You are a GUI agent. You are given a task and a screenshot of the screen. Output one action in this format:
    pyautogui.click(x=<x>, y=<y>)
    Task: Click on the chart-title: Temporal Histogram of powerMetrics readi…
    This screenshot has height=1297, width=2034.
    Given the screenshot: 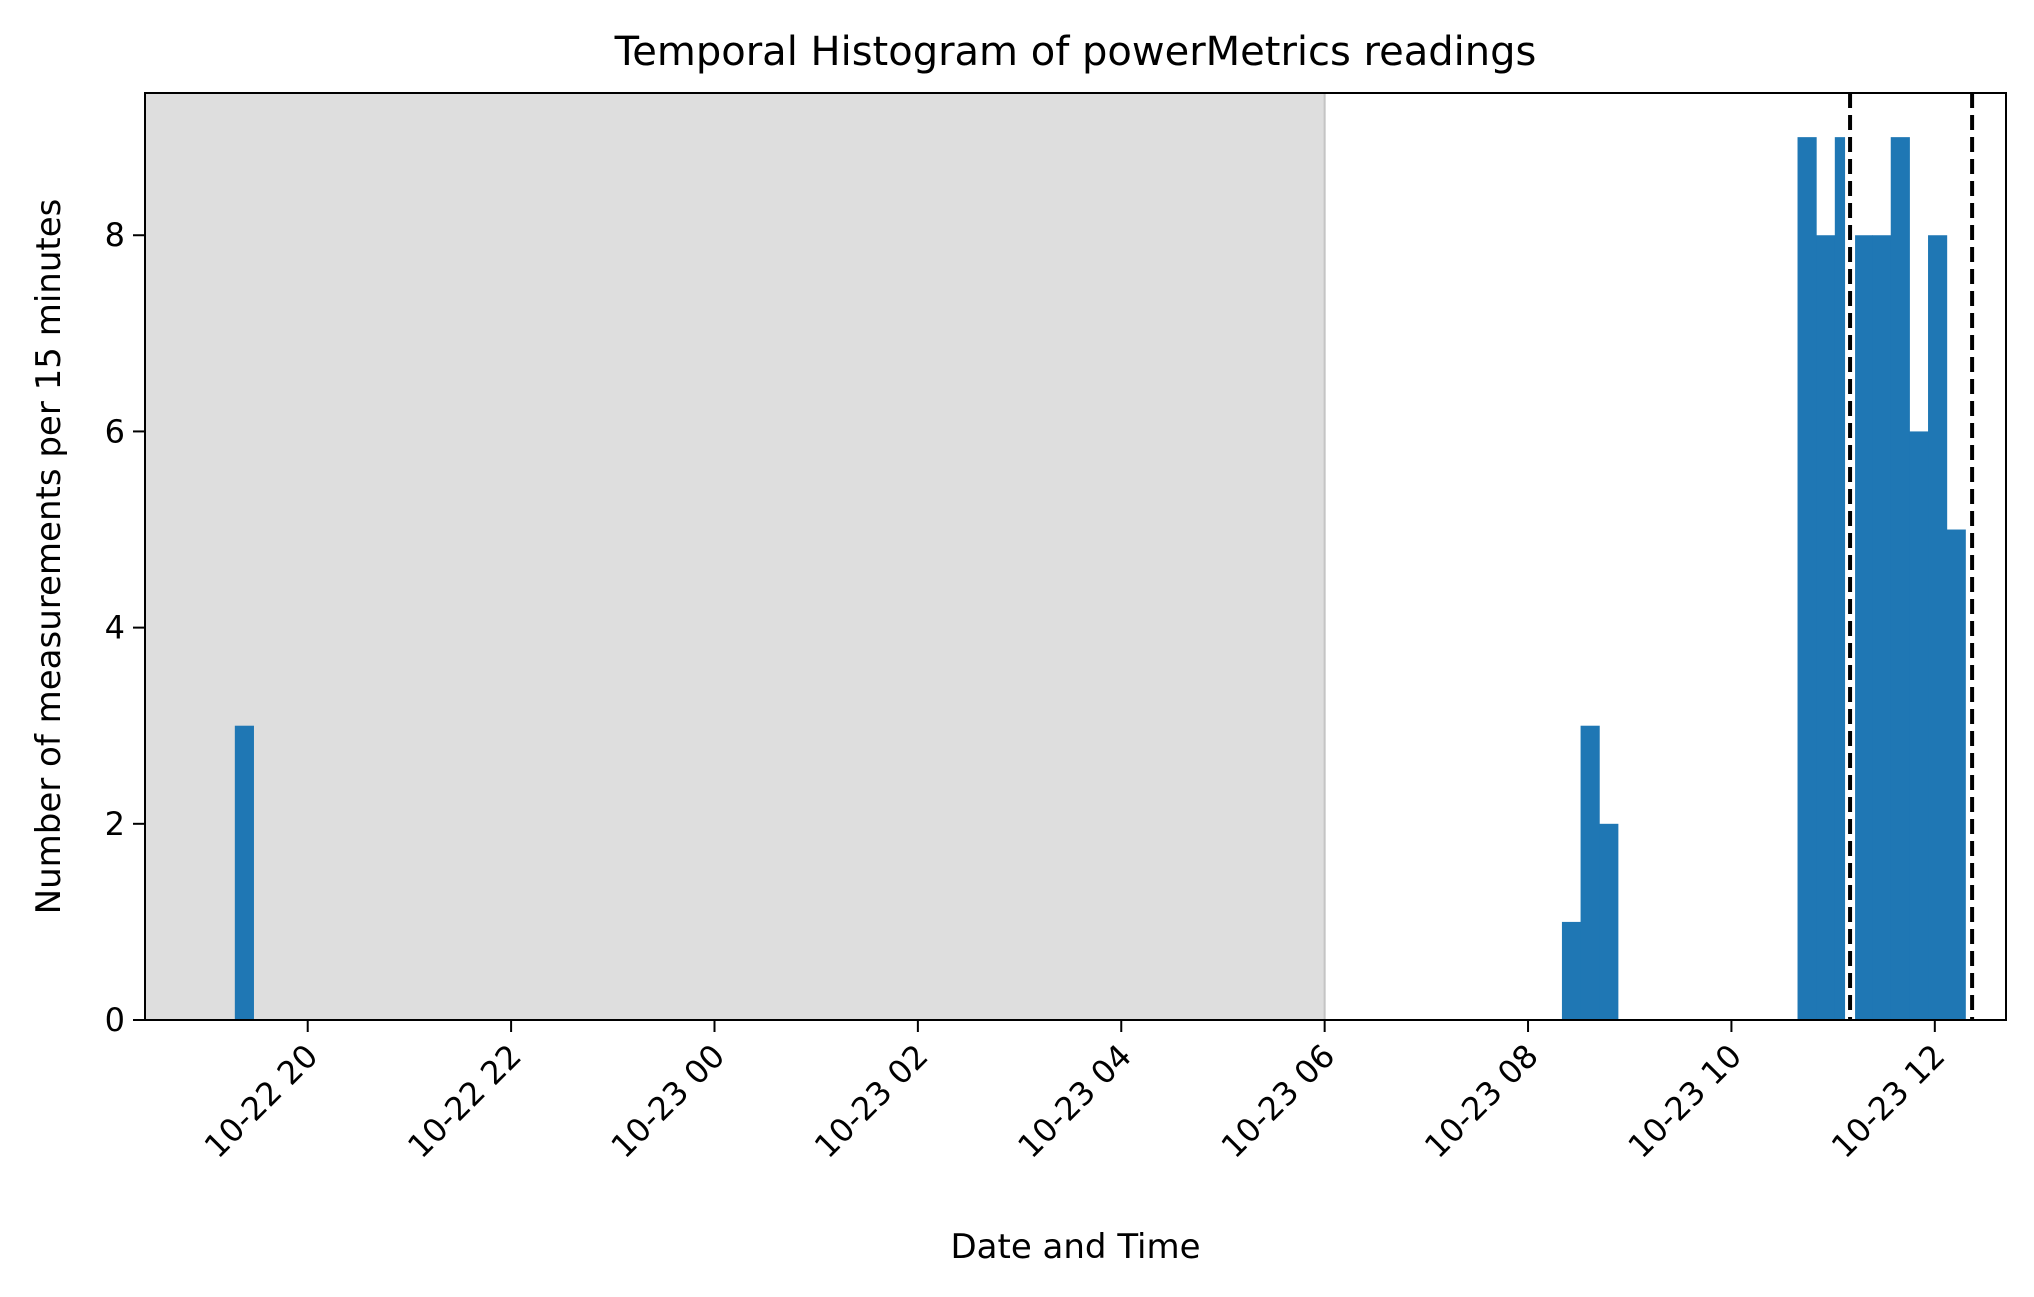 What is the action you would take?
    pyautogui.click(x=1075, y=52)
    